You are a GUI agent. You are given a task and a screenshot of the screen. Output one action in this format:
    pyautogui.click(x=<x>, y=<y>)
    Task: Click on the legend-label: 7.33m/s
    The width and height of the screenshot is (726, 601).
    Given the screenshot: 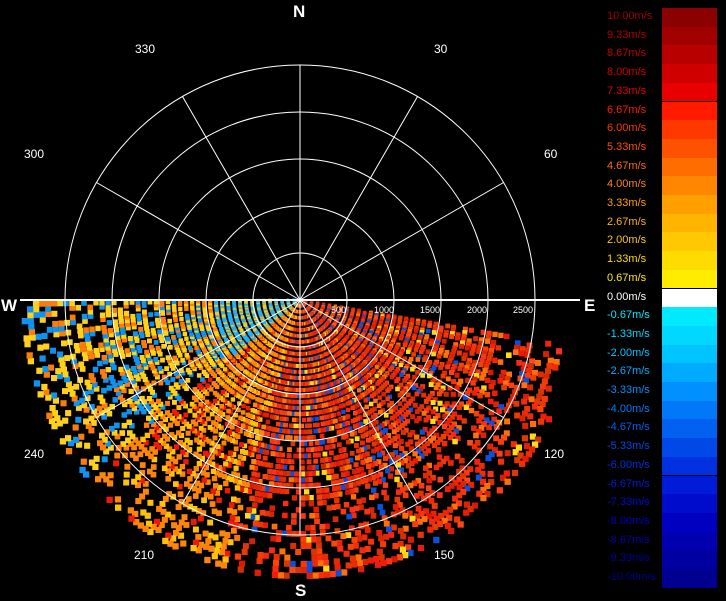 What is the action you would take?
    pyautogui.click(x=627, y=90)
    